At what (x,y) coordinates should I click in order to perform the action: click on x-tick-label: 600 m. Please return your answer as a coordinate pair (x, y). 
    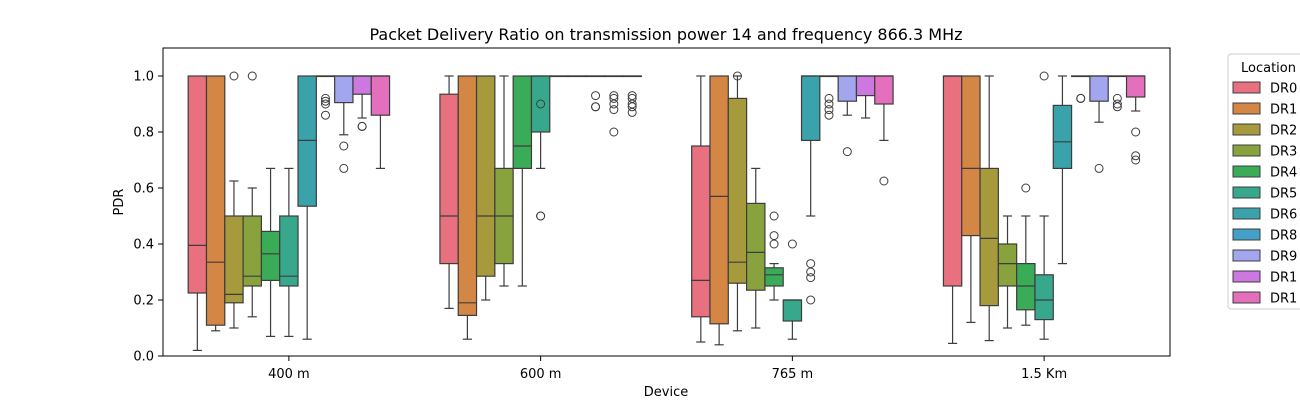
    Looking at the image, I should click on (541, 374).